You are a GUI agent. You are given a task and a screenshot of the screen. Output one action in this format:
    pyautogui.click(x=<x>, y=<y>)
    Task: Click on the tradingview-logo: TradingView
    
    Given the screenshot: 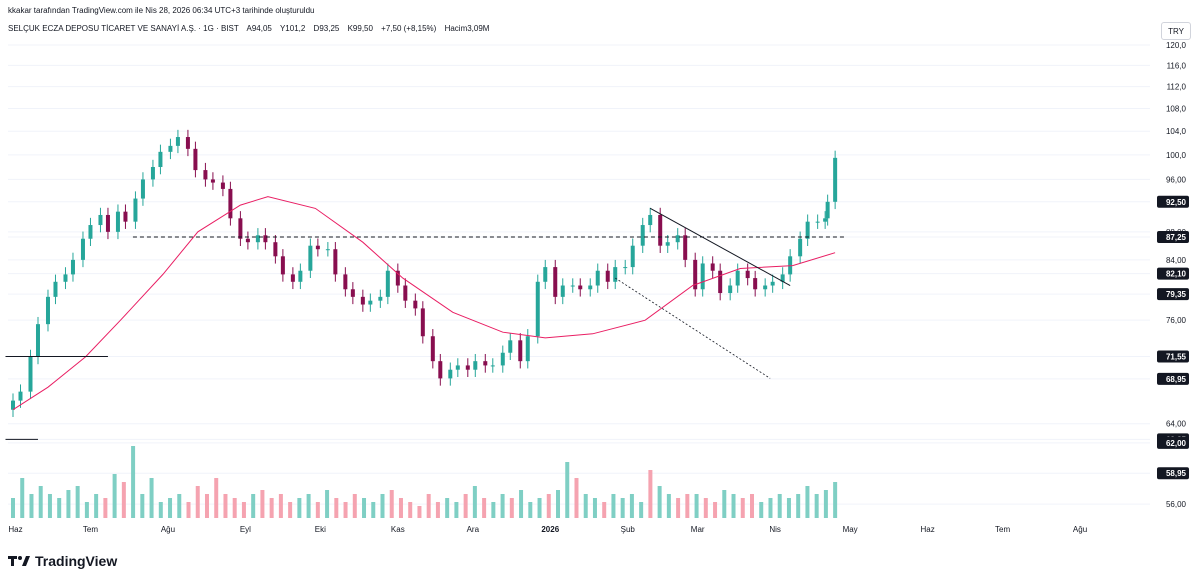 What is the action you would take?
    pyautogui.click(x=62, y=561)
    